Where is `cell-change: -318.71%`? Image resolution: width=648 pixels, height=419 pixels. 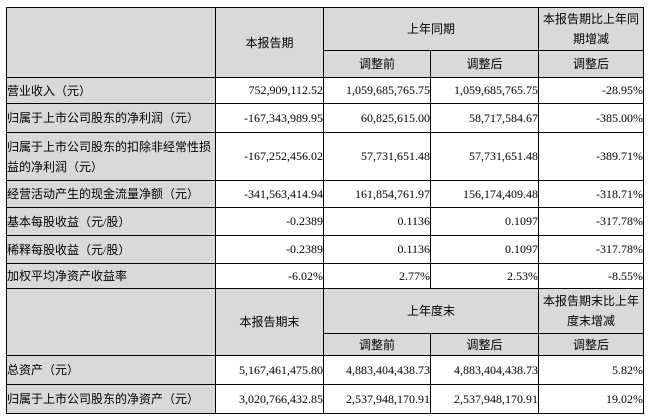
cell-change: -318.71% is located at coordinates (591, 194).